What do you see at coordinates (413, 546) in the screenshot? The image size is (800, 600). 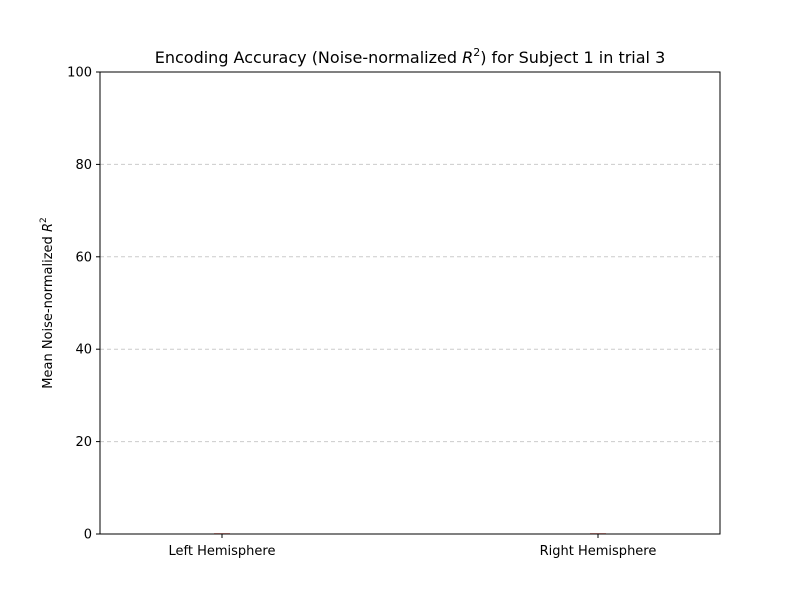 I see `x-tick-layer: Left Hemisphere Right Hemisphere` at bounding box center [413, 546].